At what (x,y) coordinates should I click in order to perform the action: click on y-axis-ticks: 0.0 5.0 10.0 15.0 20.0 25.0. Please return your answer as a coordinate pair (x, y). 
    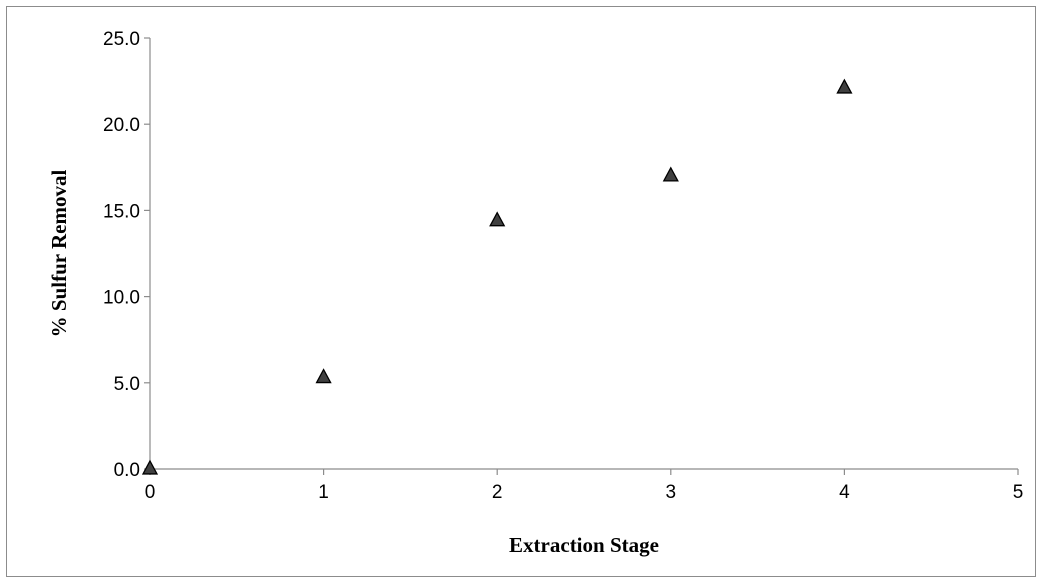
    Looking at the image, I should click on (126, 255).